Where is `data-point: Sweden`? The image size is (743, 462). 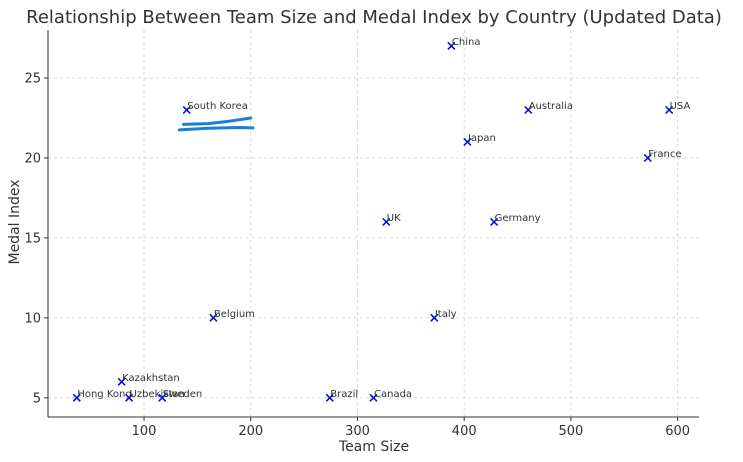
data-point: Sweden is located at coordinates (180, 395).